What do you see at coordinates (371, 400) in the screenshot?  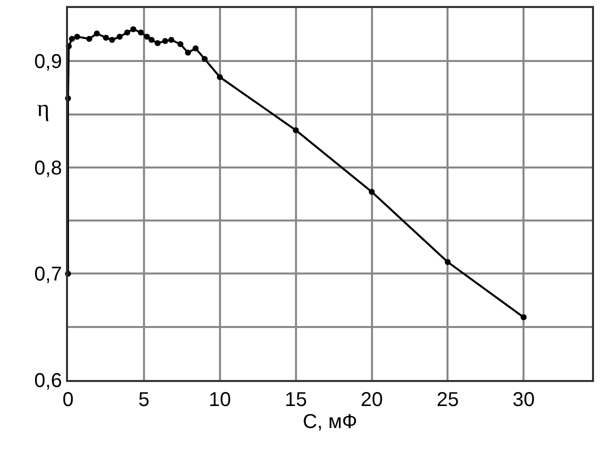 I see `x-tick-label: 20` at bounding box center [371, 400].